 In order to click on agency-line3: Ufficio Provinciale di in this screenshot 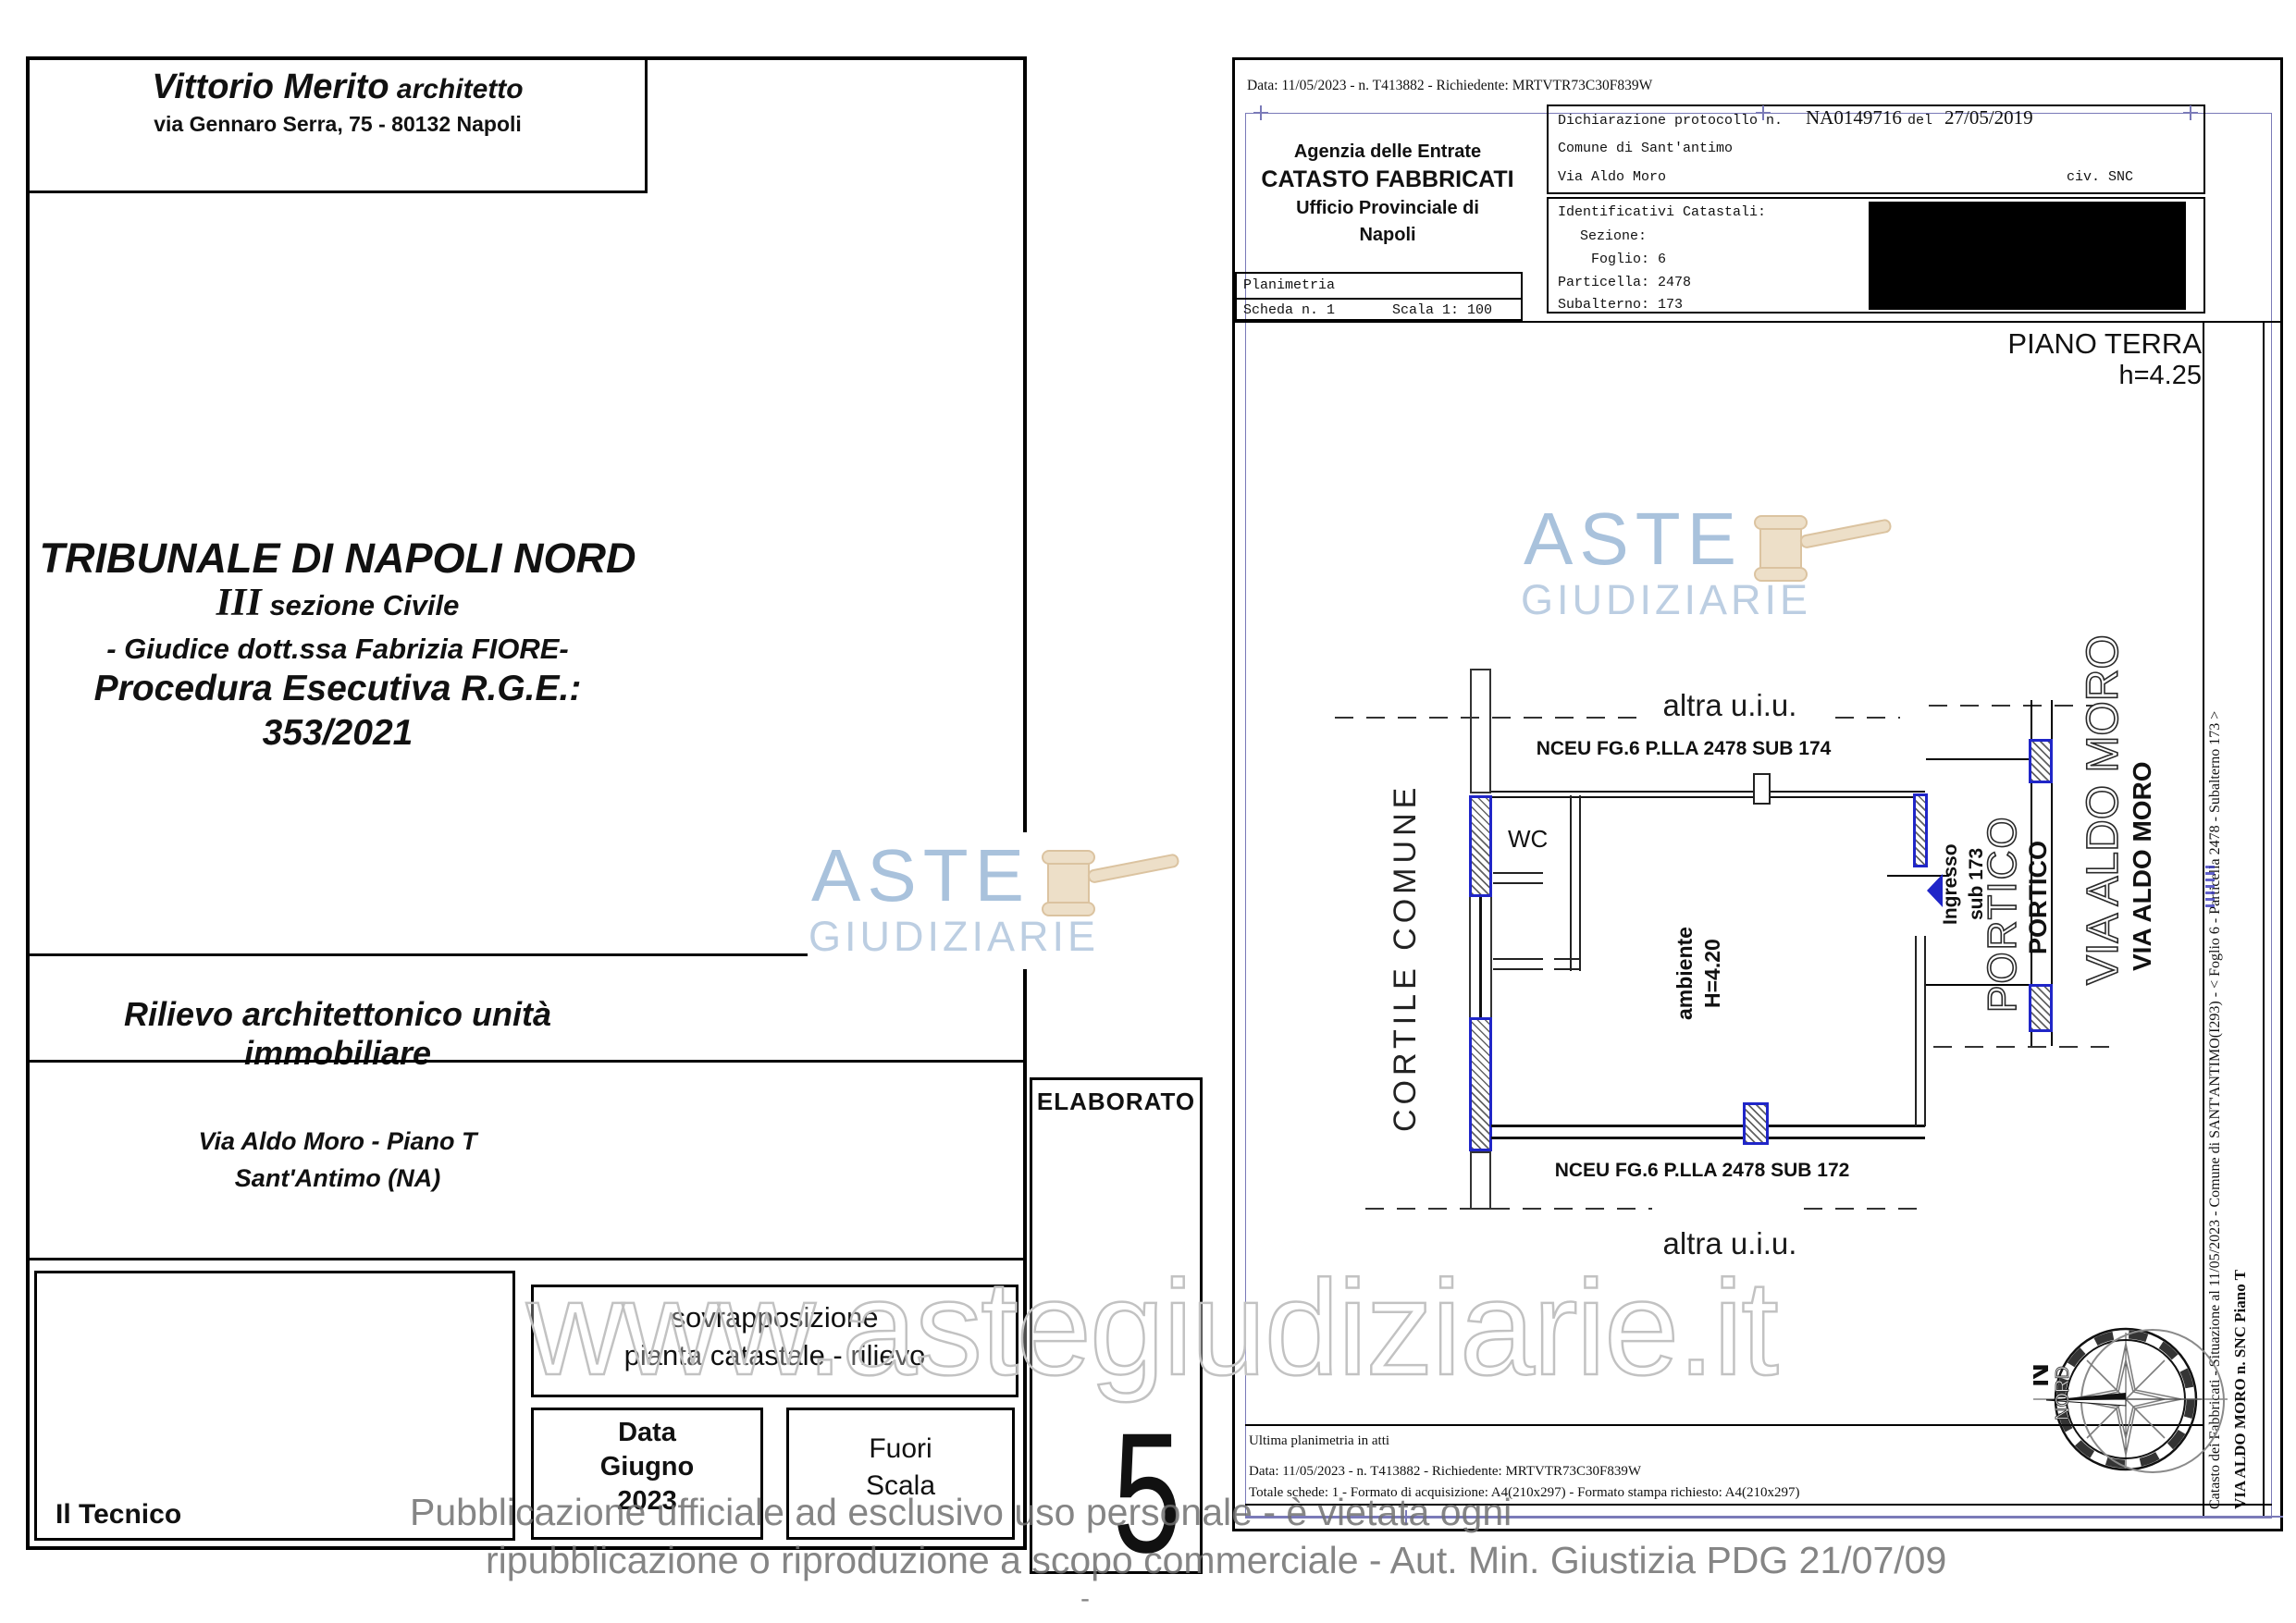, I will do `click(1387, 208)`.